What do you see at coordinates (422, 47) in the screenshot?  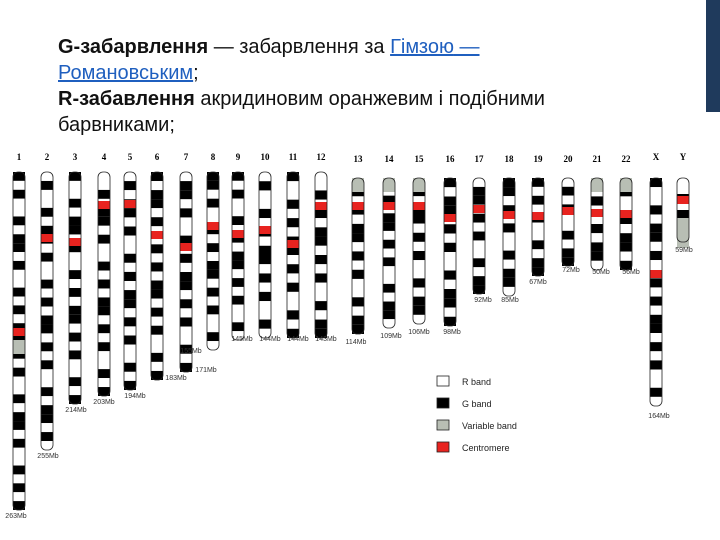 I see `giemsa-link: Гімзою` at bounding box center [422, 47].